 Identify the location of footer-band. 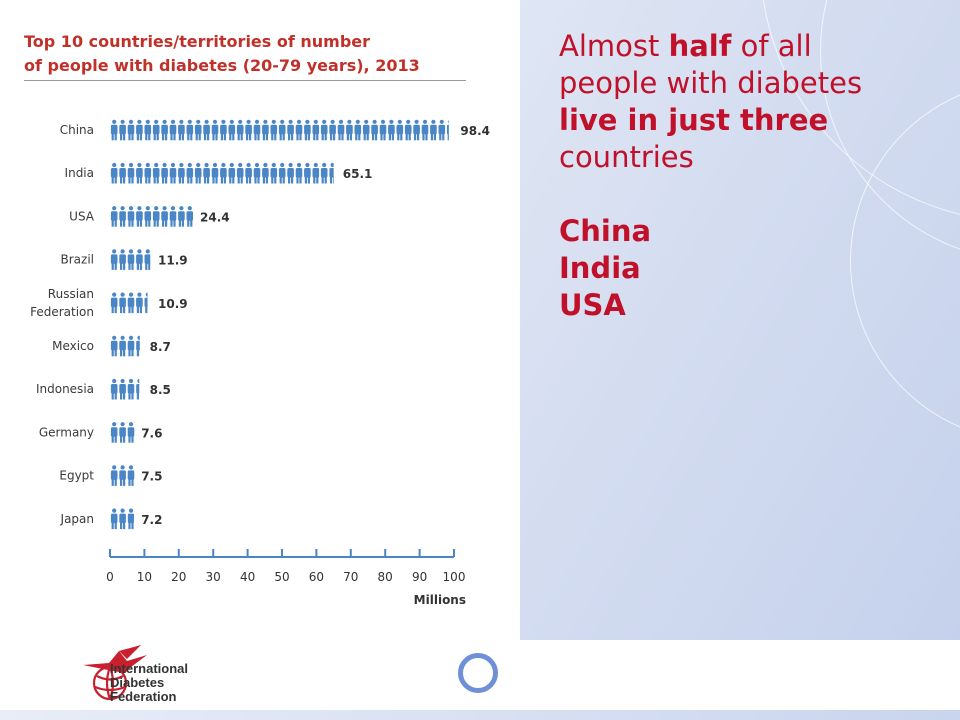
(480, 715).